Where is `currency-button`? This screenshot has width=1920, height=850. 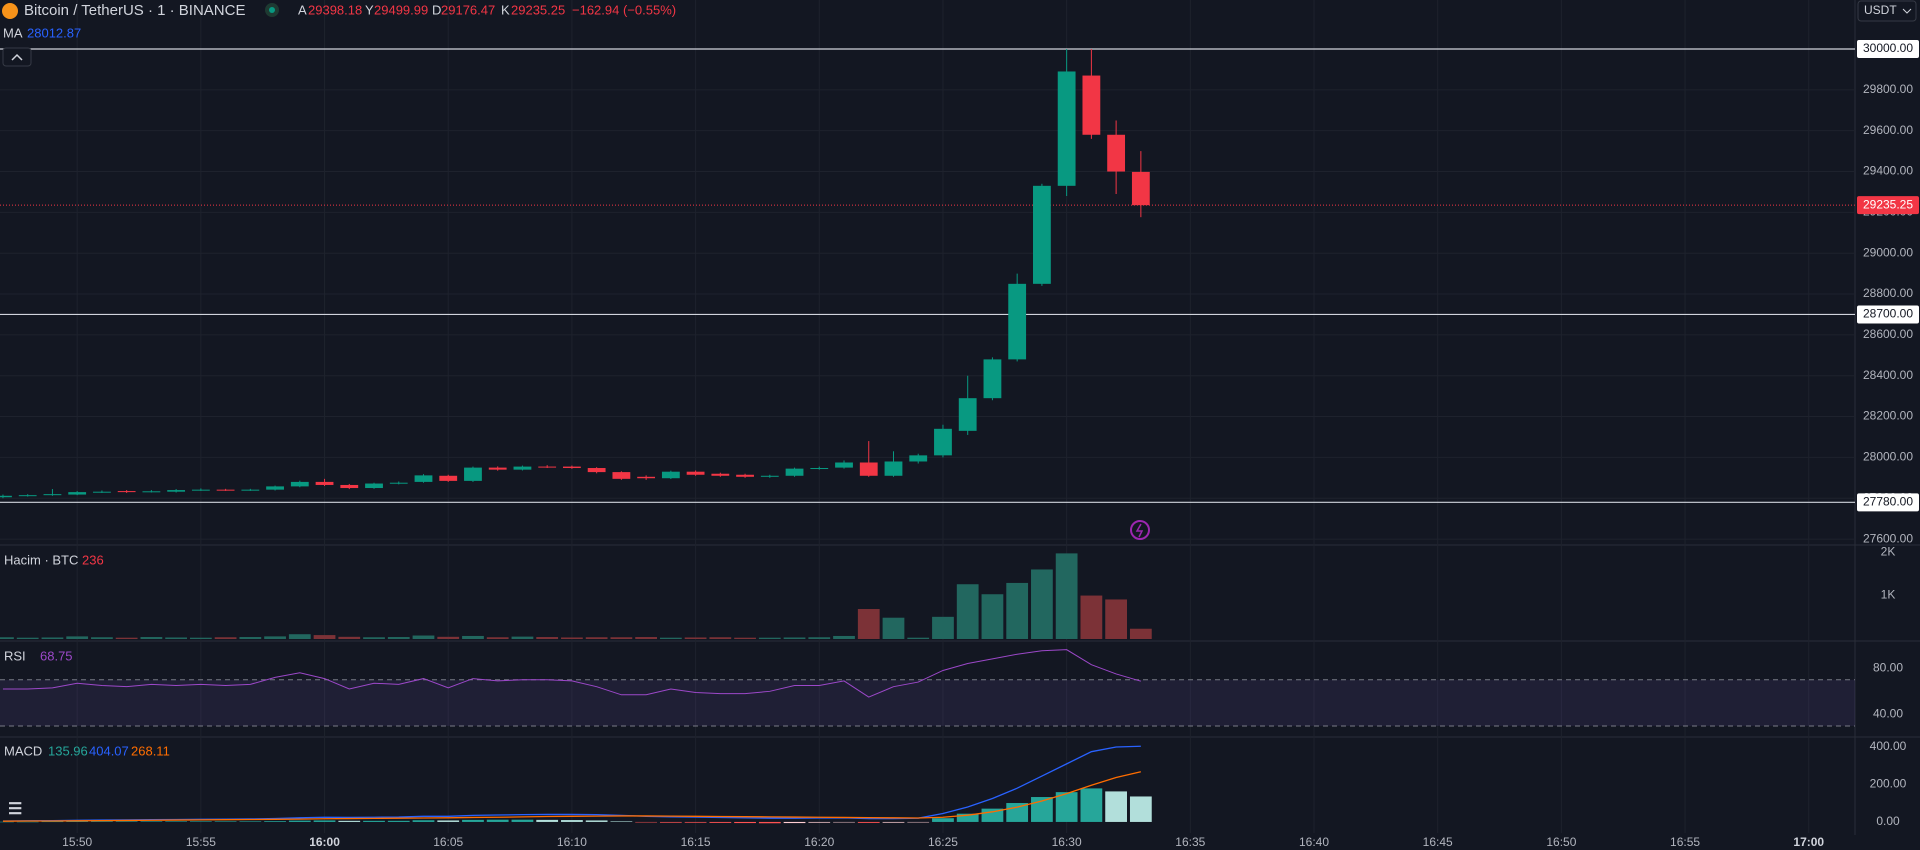
currency-button is located at coordinates (1887, 11).